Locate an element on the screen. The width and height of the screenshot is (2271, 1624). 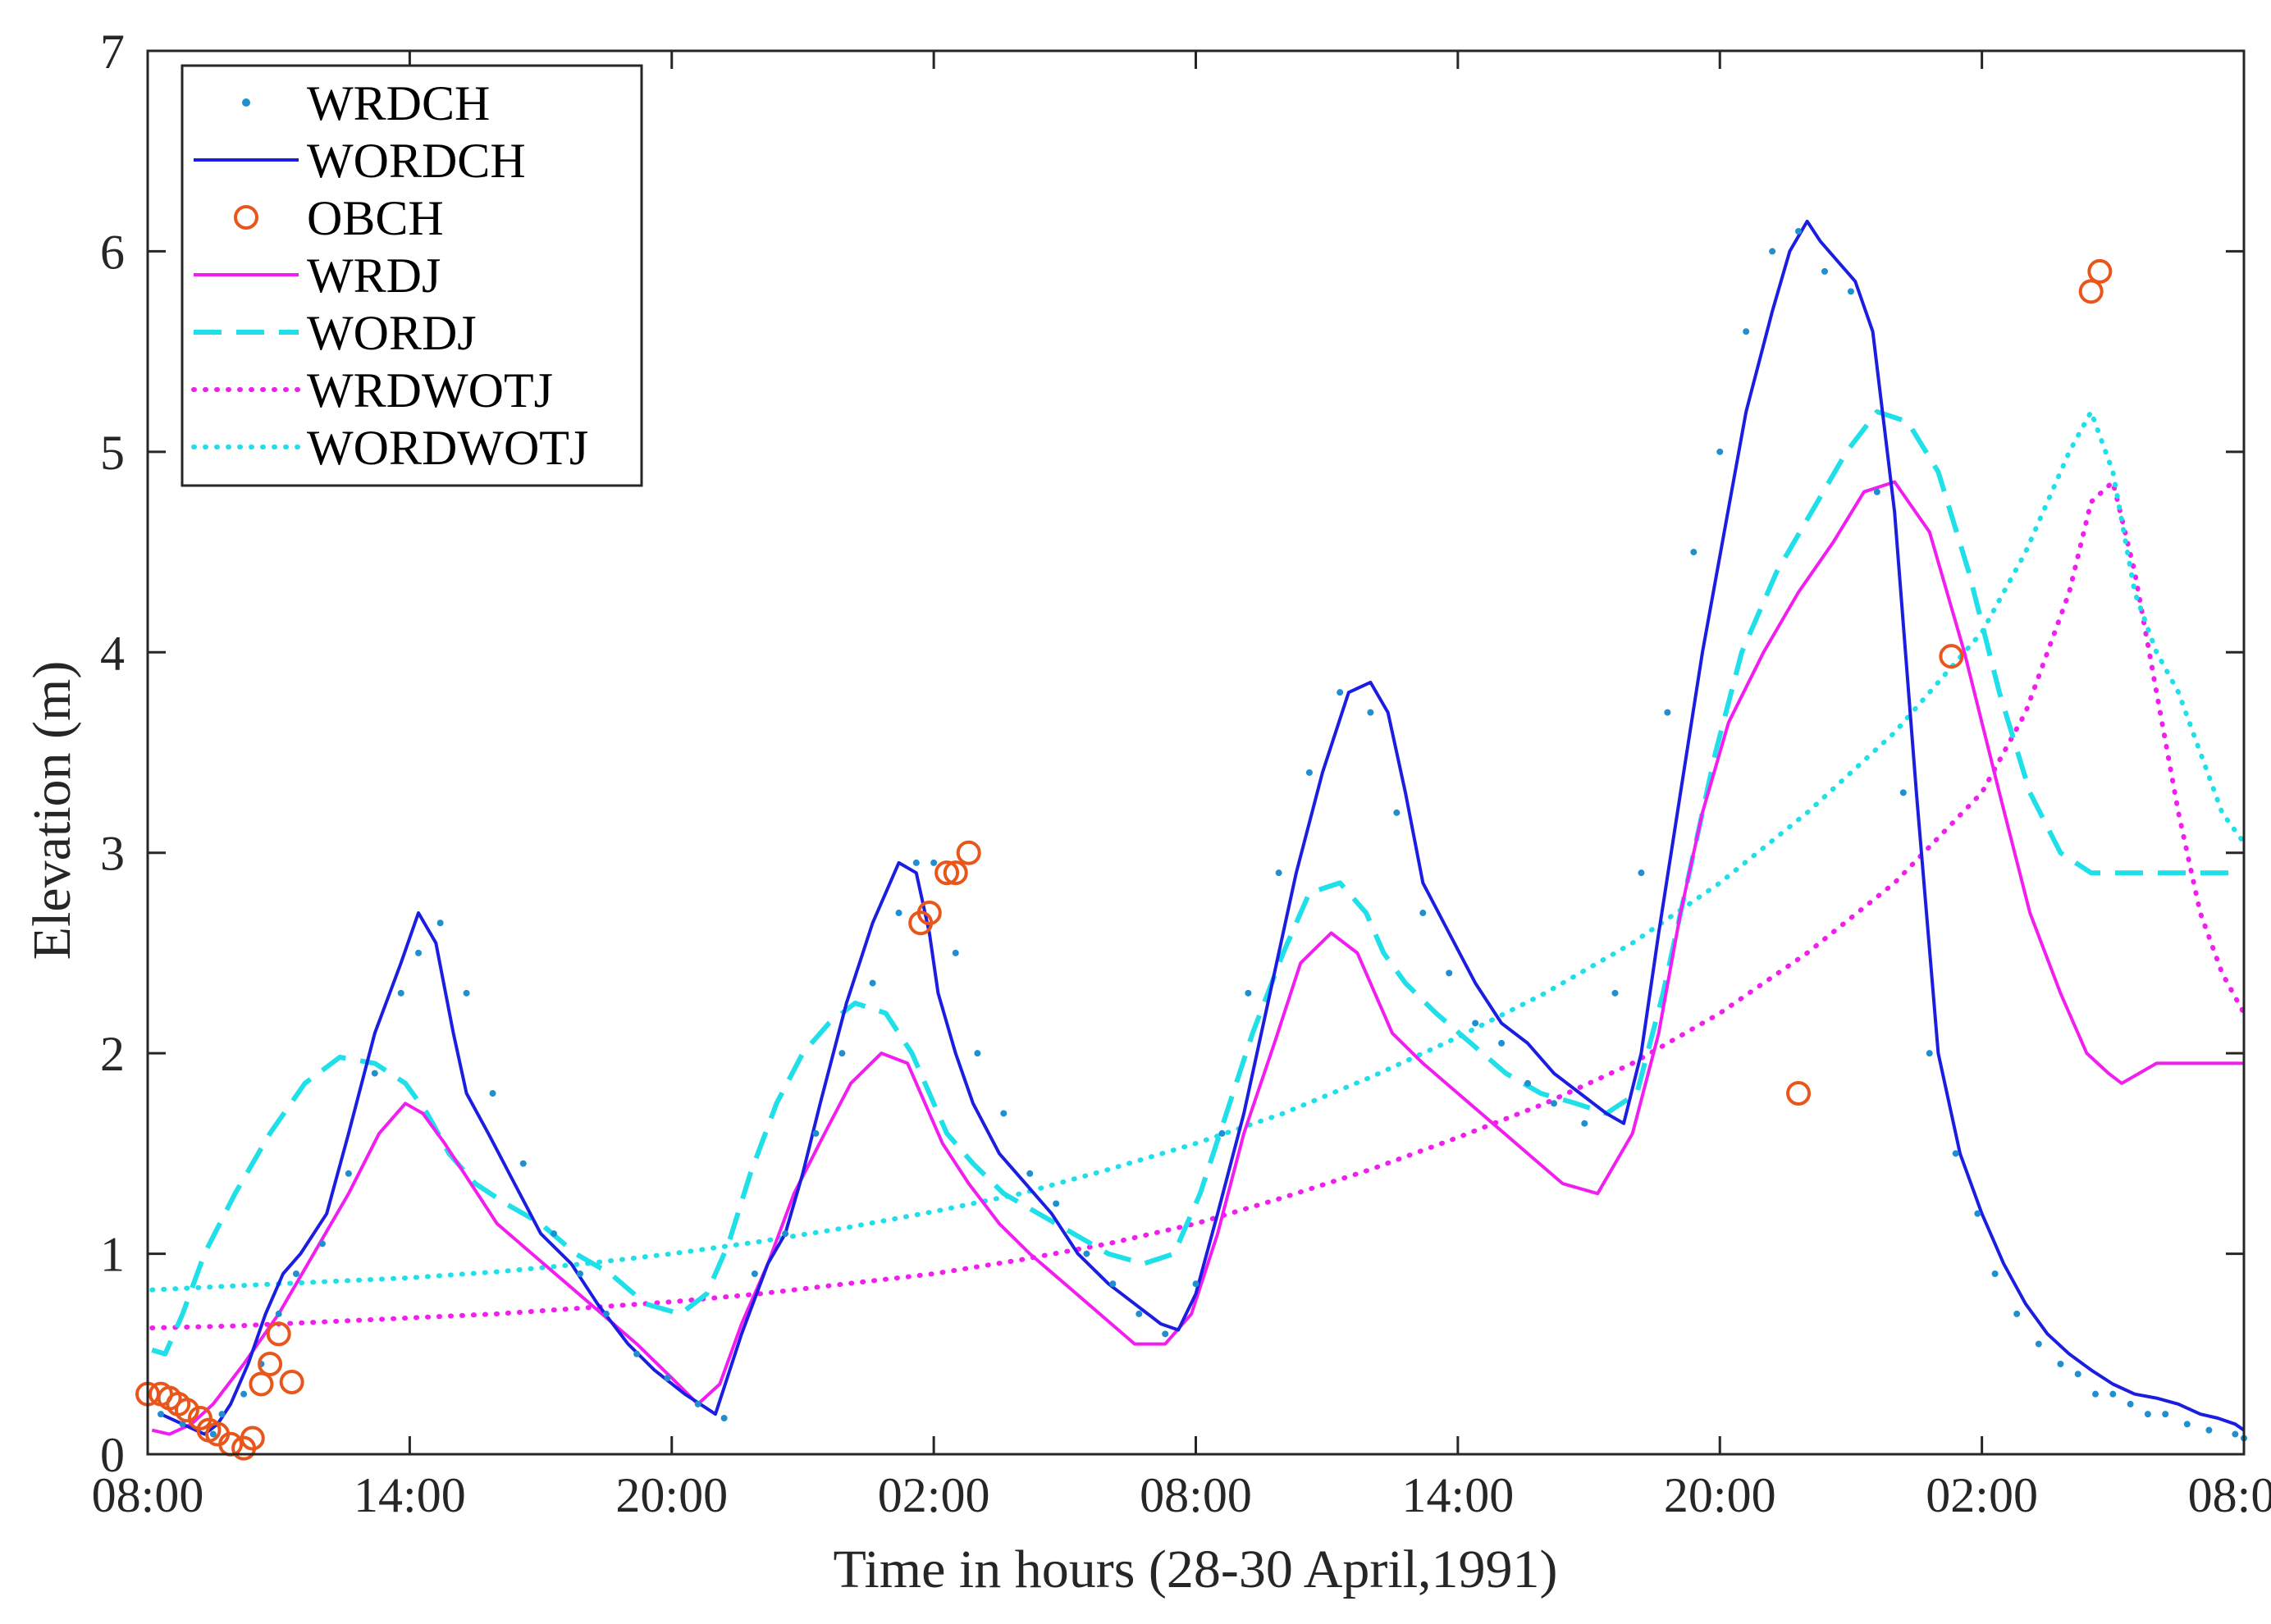
y-tick-label: 5 is located at coordinates (113, 453).